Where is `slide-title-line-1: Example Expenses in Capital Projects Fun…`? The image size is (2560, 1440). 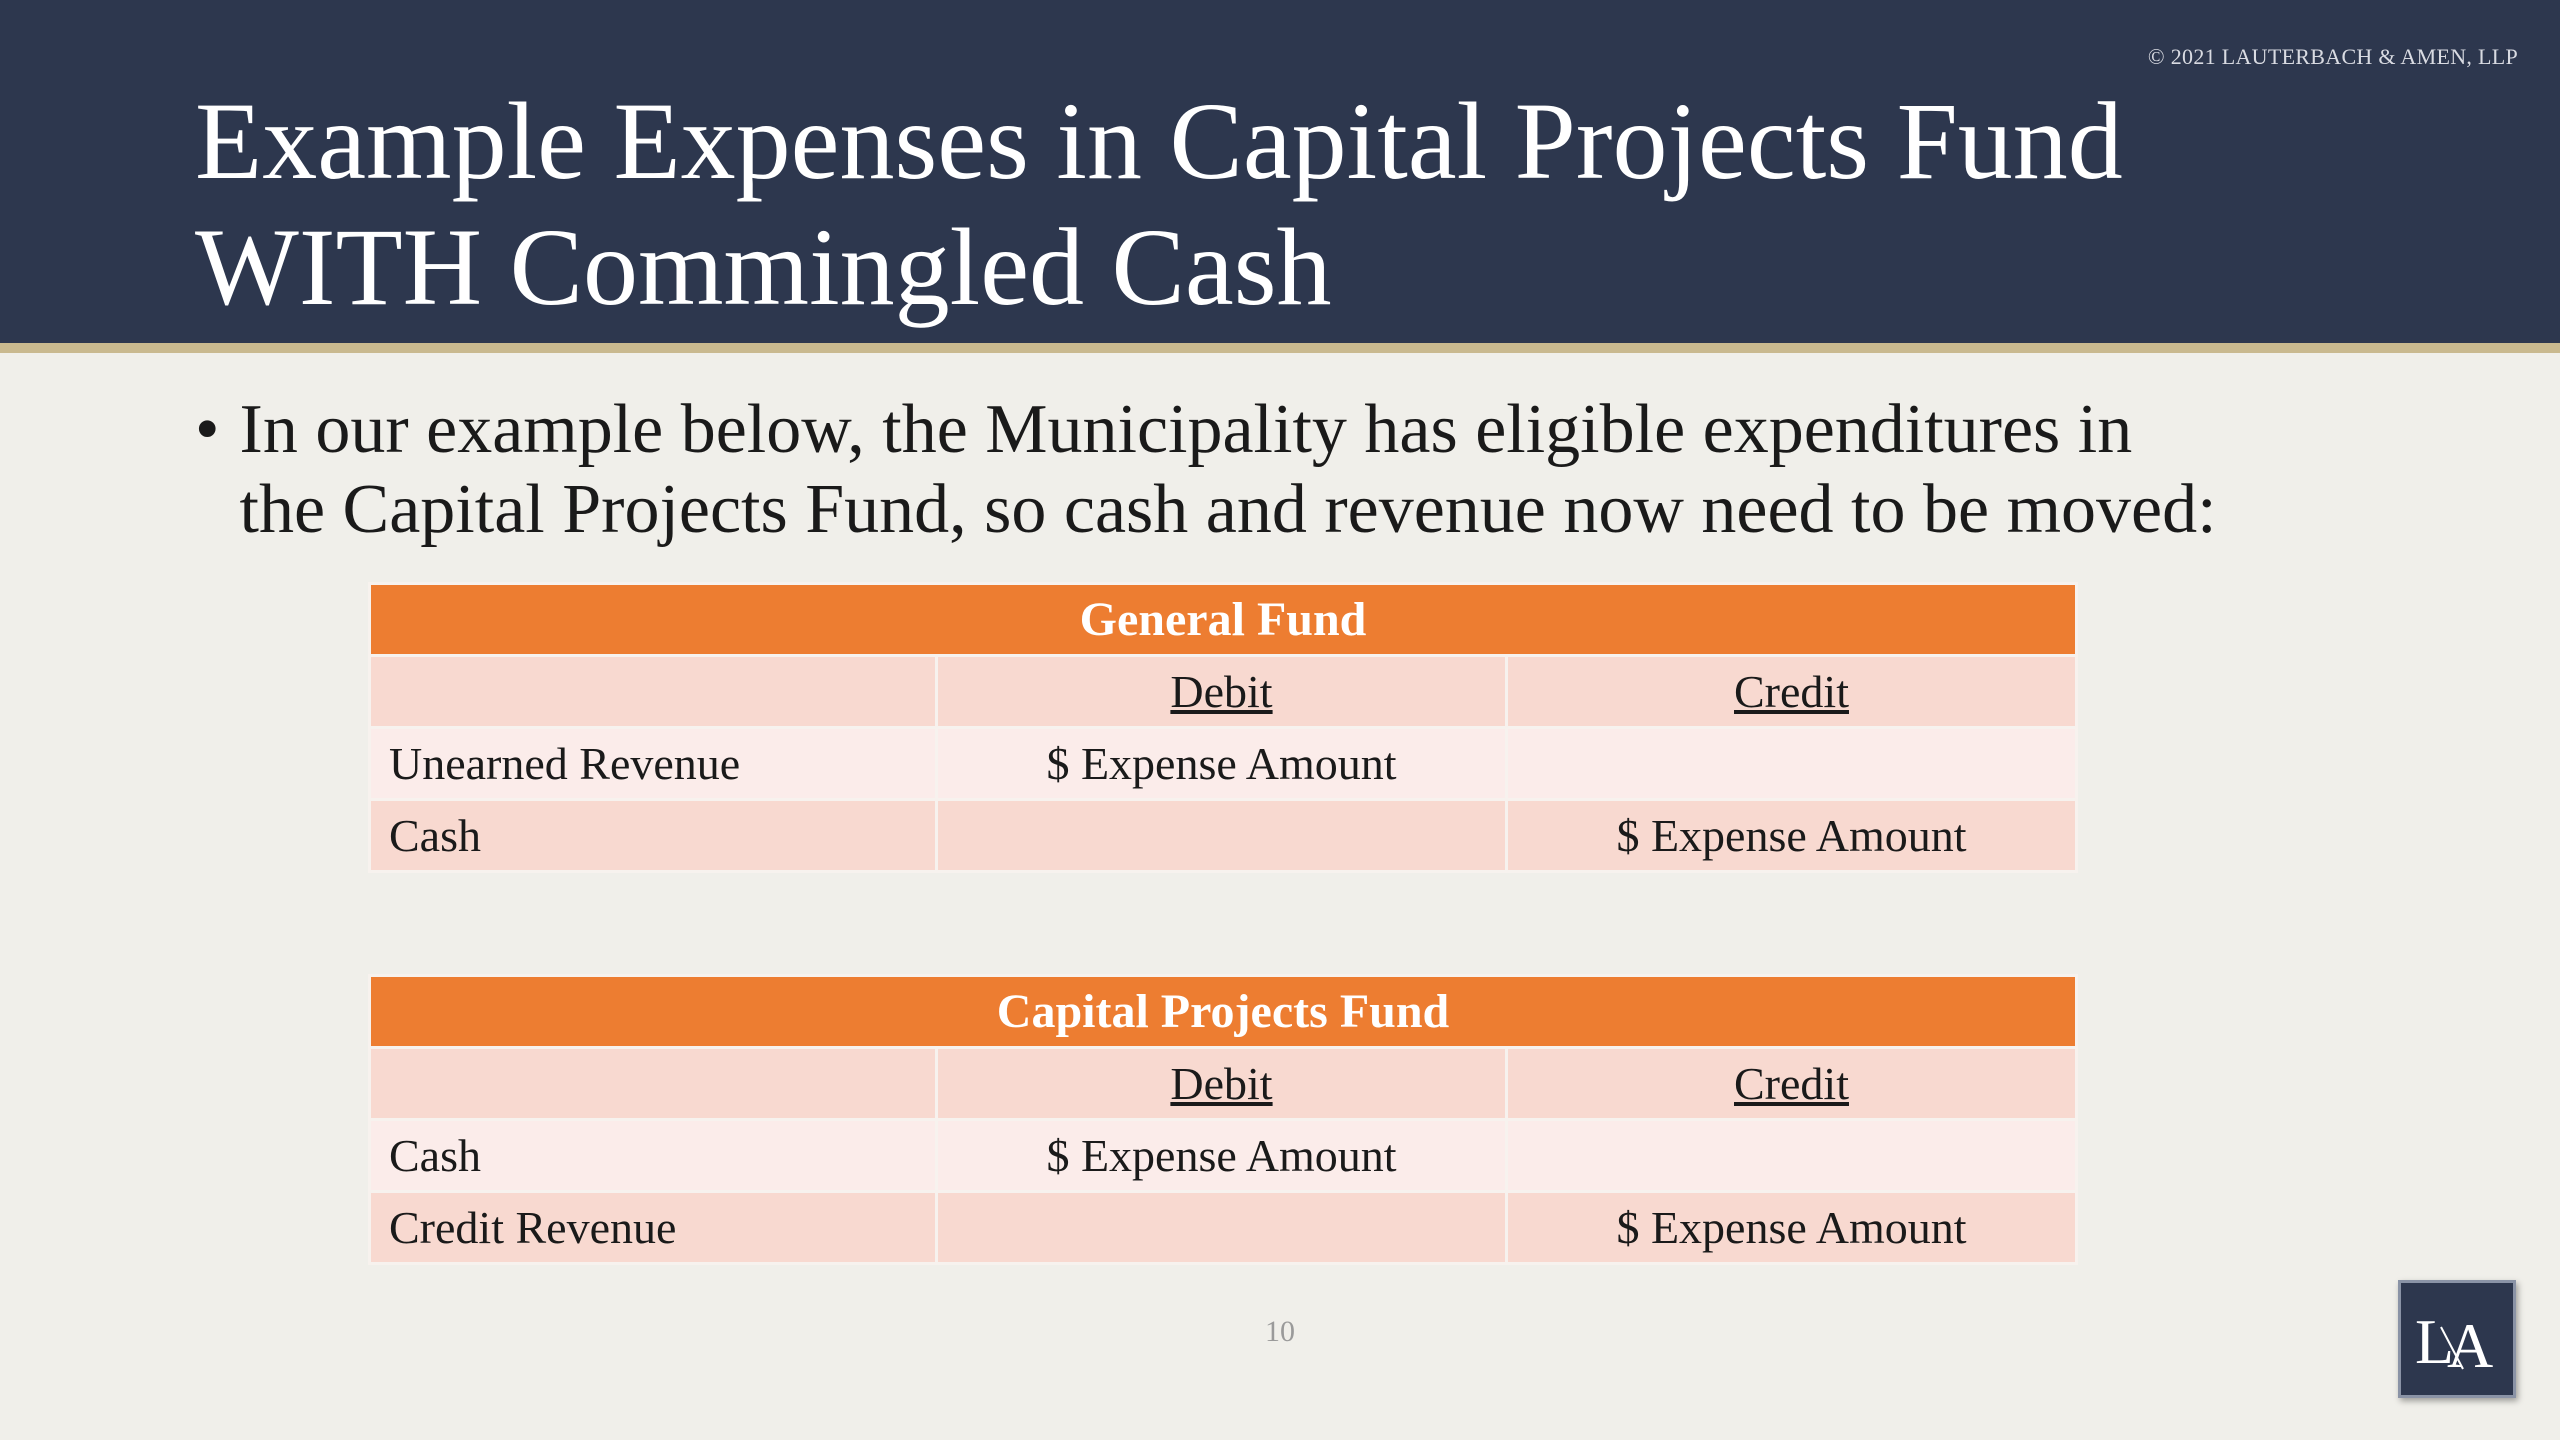
slide-title-line-1: Example Expenses in Capital Projects Fun… is located at coordinates (1159, 141).